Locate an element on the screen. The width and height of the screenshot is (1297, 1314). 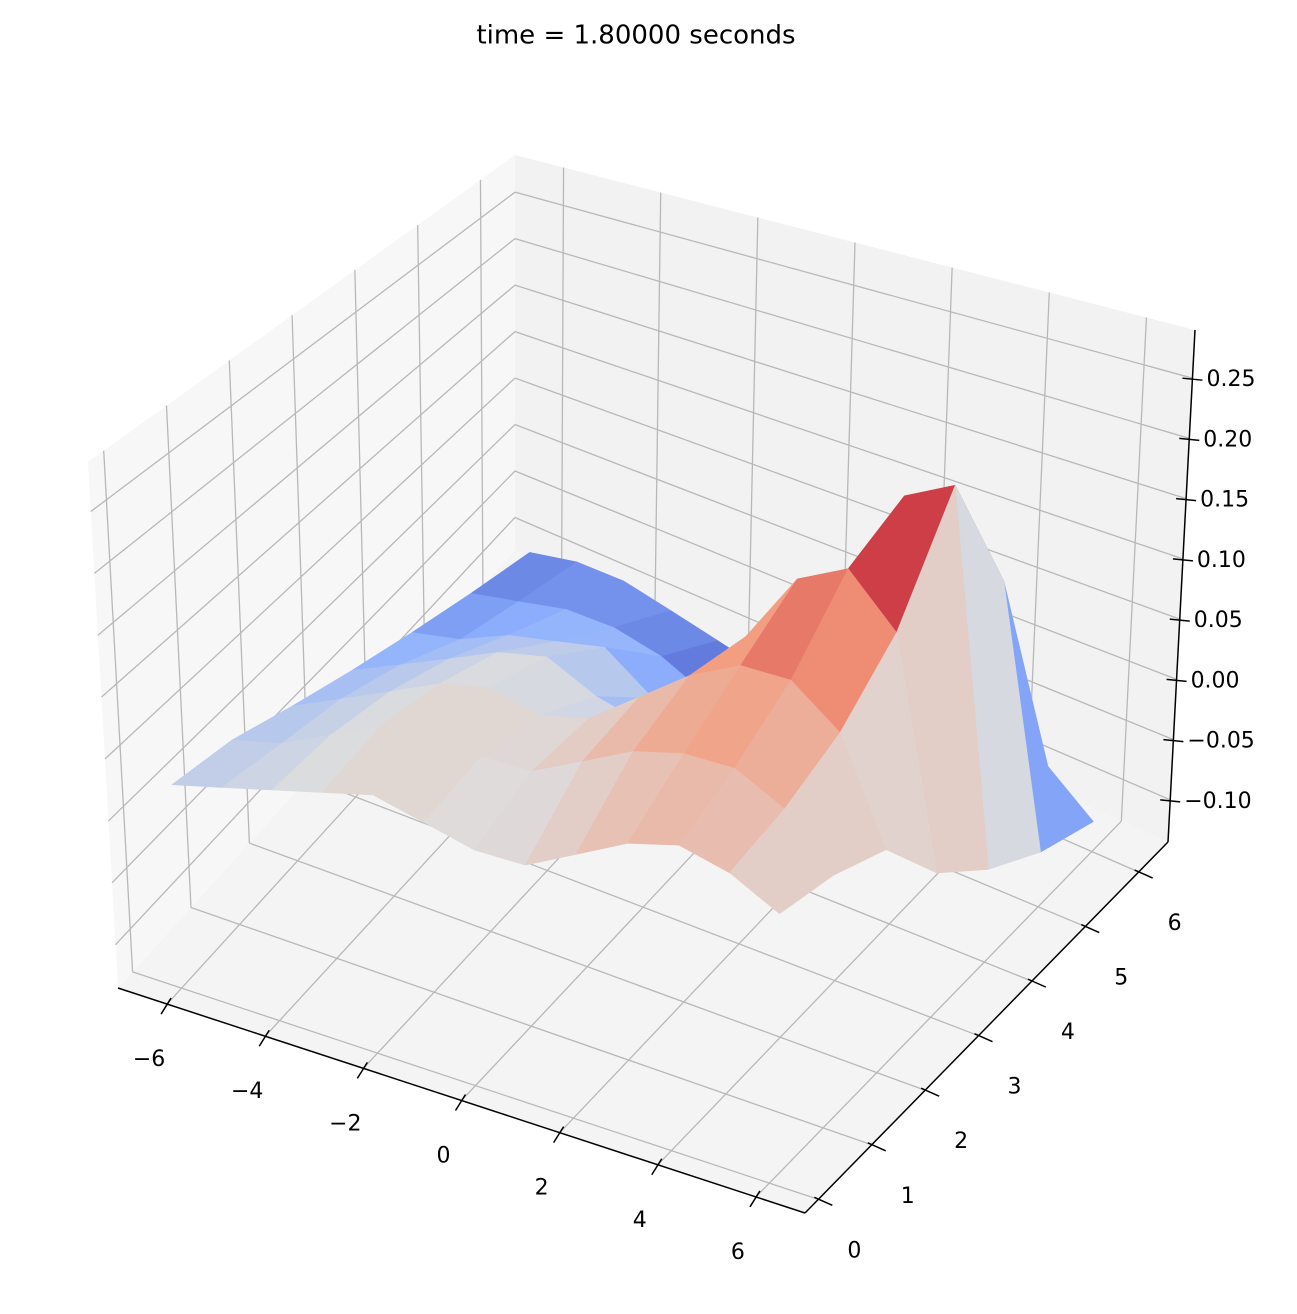
y-tick-label: 6 is located at coordinates (1175, 923).